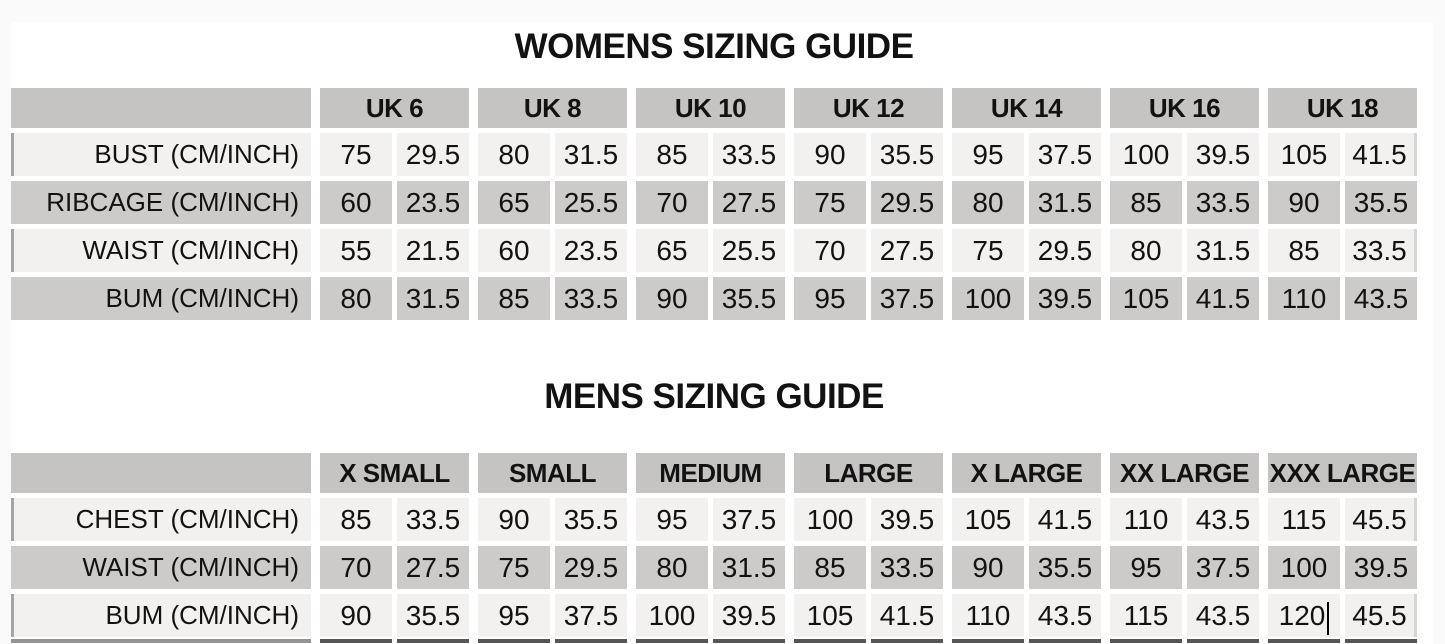 The image size is (1445, 644). Describe the element at coordinates (552, 108) in the screenshot. I see `size-column-header: UK 8` at that location.